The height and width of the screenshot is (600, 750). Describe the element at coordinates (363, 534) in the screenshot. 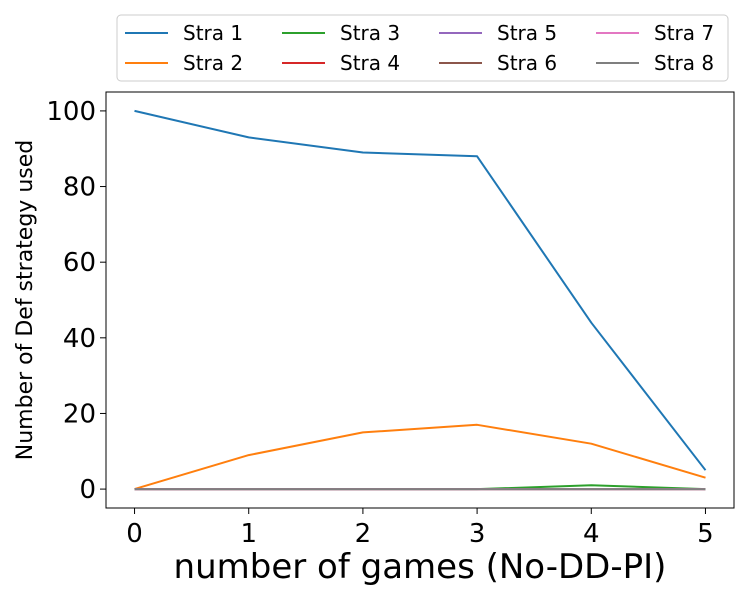

I see `x-tick-label: 2` at that location.